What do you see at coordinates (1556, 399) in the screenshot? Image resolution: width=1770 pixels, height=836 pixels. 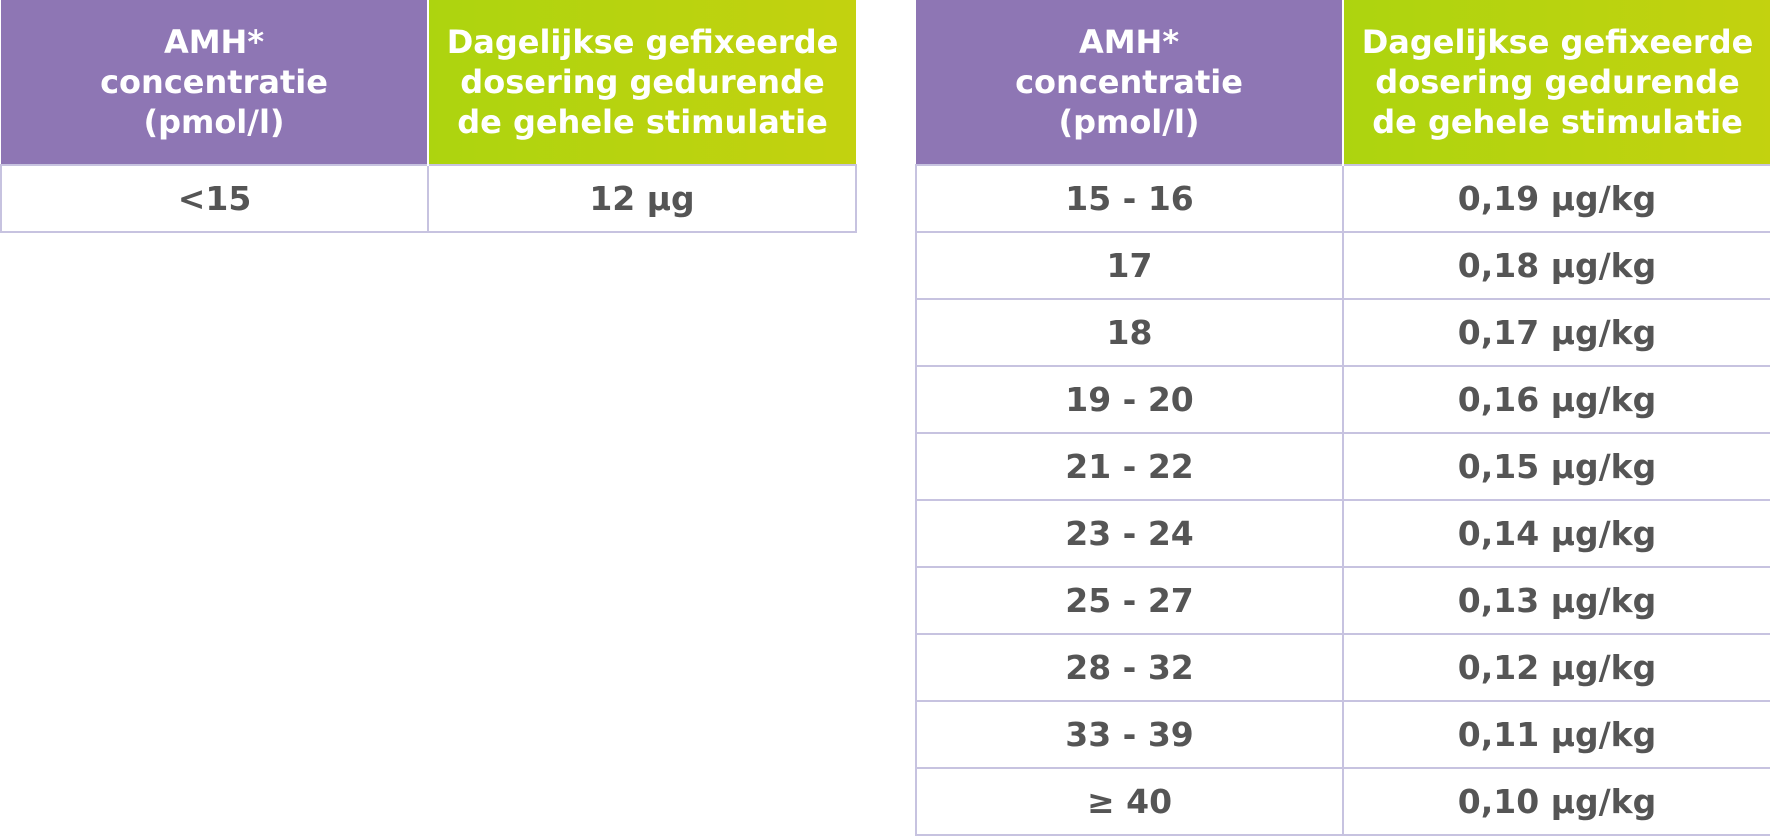 I see `dose-value-cell: 0,16 µg/kg` at bounding box center [1556, 399].